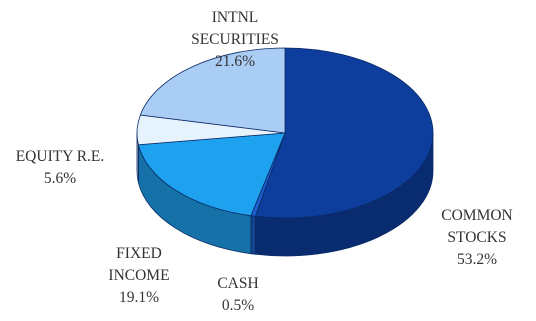 The width and height of the screenshot is (536, 321). What do you see at coordinates (60, 156) in the screenshot?
I see `slice-label-equity-r-e: EQUITY R.E.` at bounding box center [60, 156].